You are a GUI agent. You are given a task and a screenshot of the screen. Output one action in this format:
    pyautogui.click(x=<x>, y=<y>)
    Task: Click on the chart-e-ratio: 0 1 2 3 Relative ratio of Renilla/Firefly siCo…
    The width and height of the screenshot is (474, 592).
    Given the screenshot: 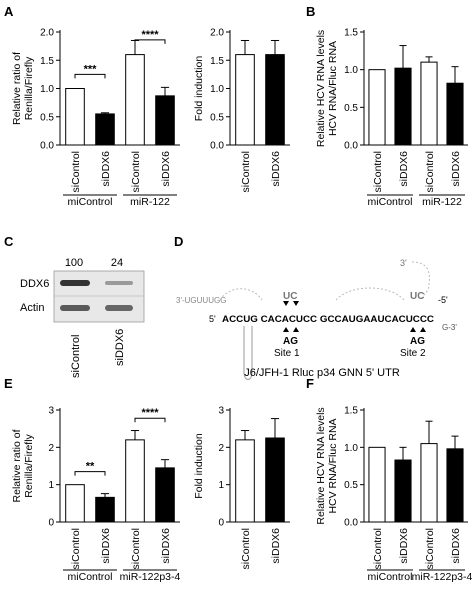 What is the action you would take?
    pyautogui.click(x=96, y=495)
    